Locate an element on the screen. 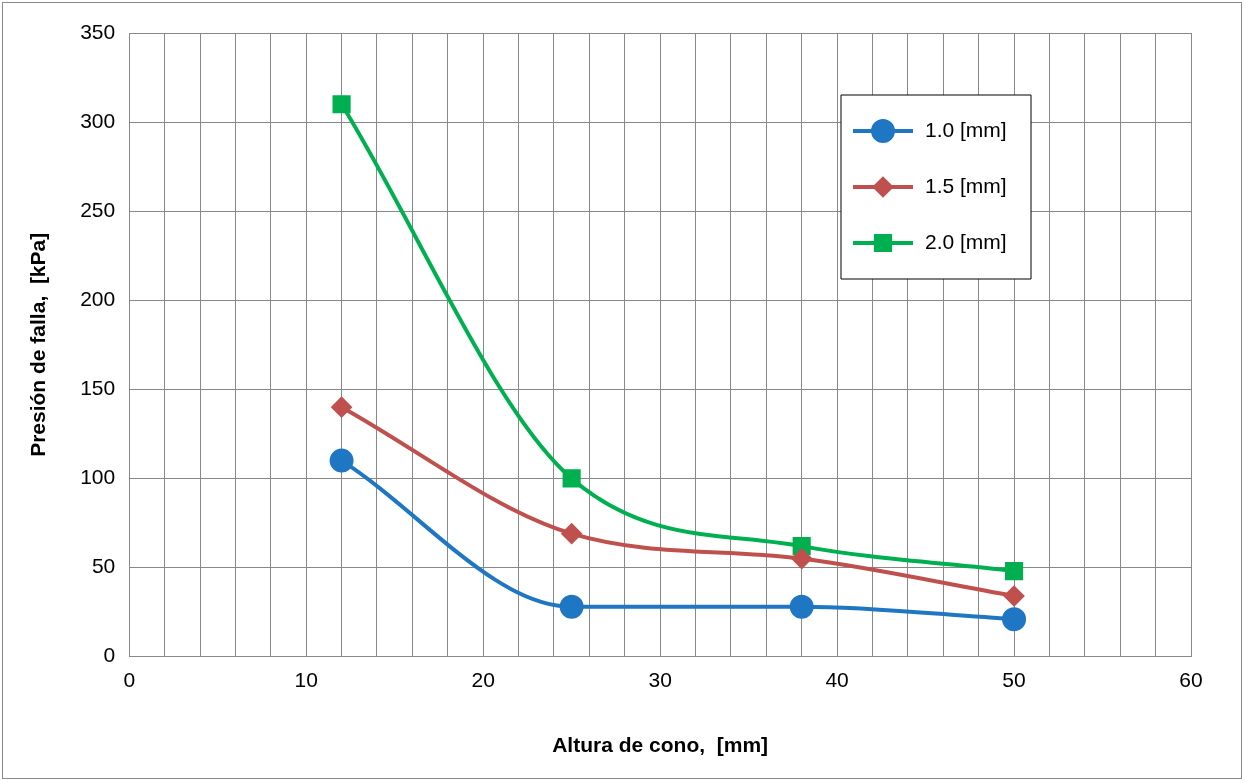  legend-label: 2.0 [mm] is located at coordinates (966, 241).